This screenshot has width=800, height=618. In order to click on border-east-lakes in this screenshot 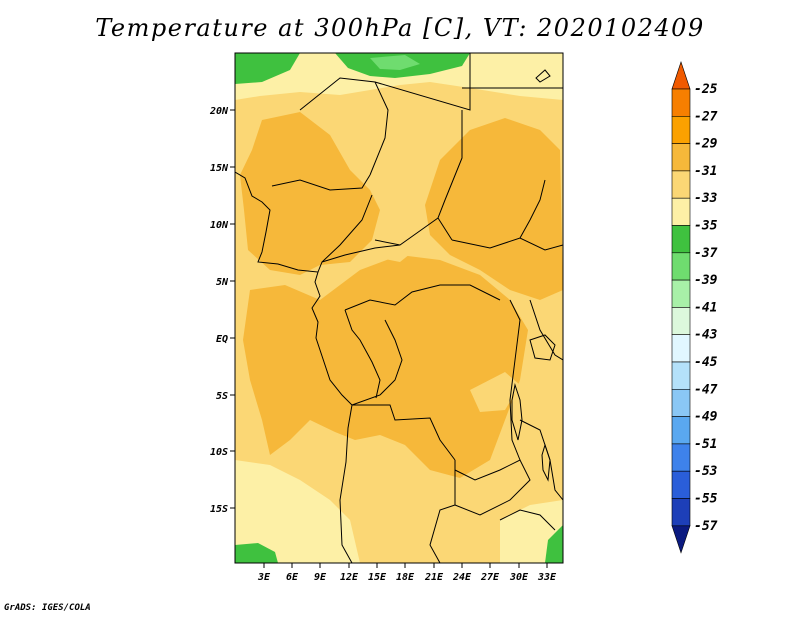, I will do `click(546, 330)`.